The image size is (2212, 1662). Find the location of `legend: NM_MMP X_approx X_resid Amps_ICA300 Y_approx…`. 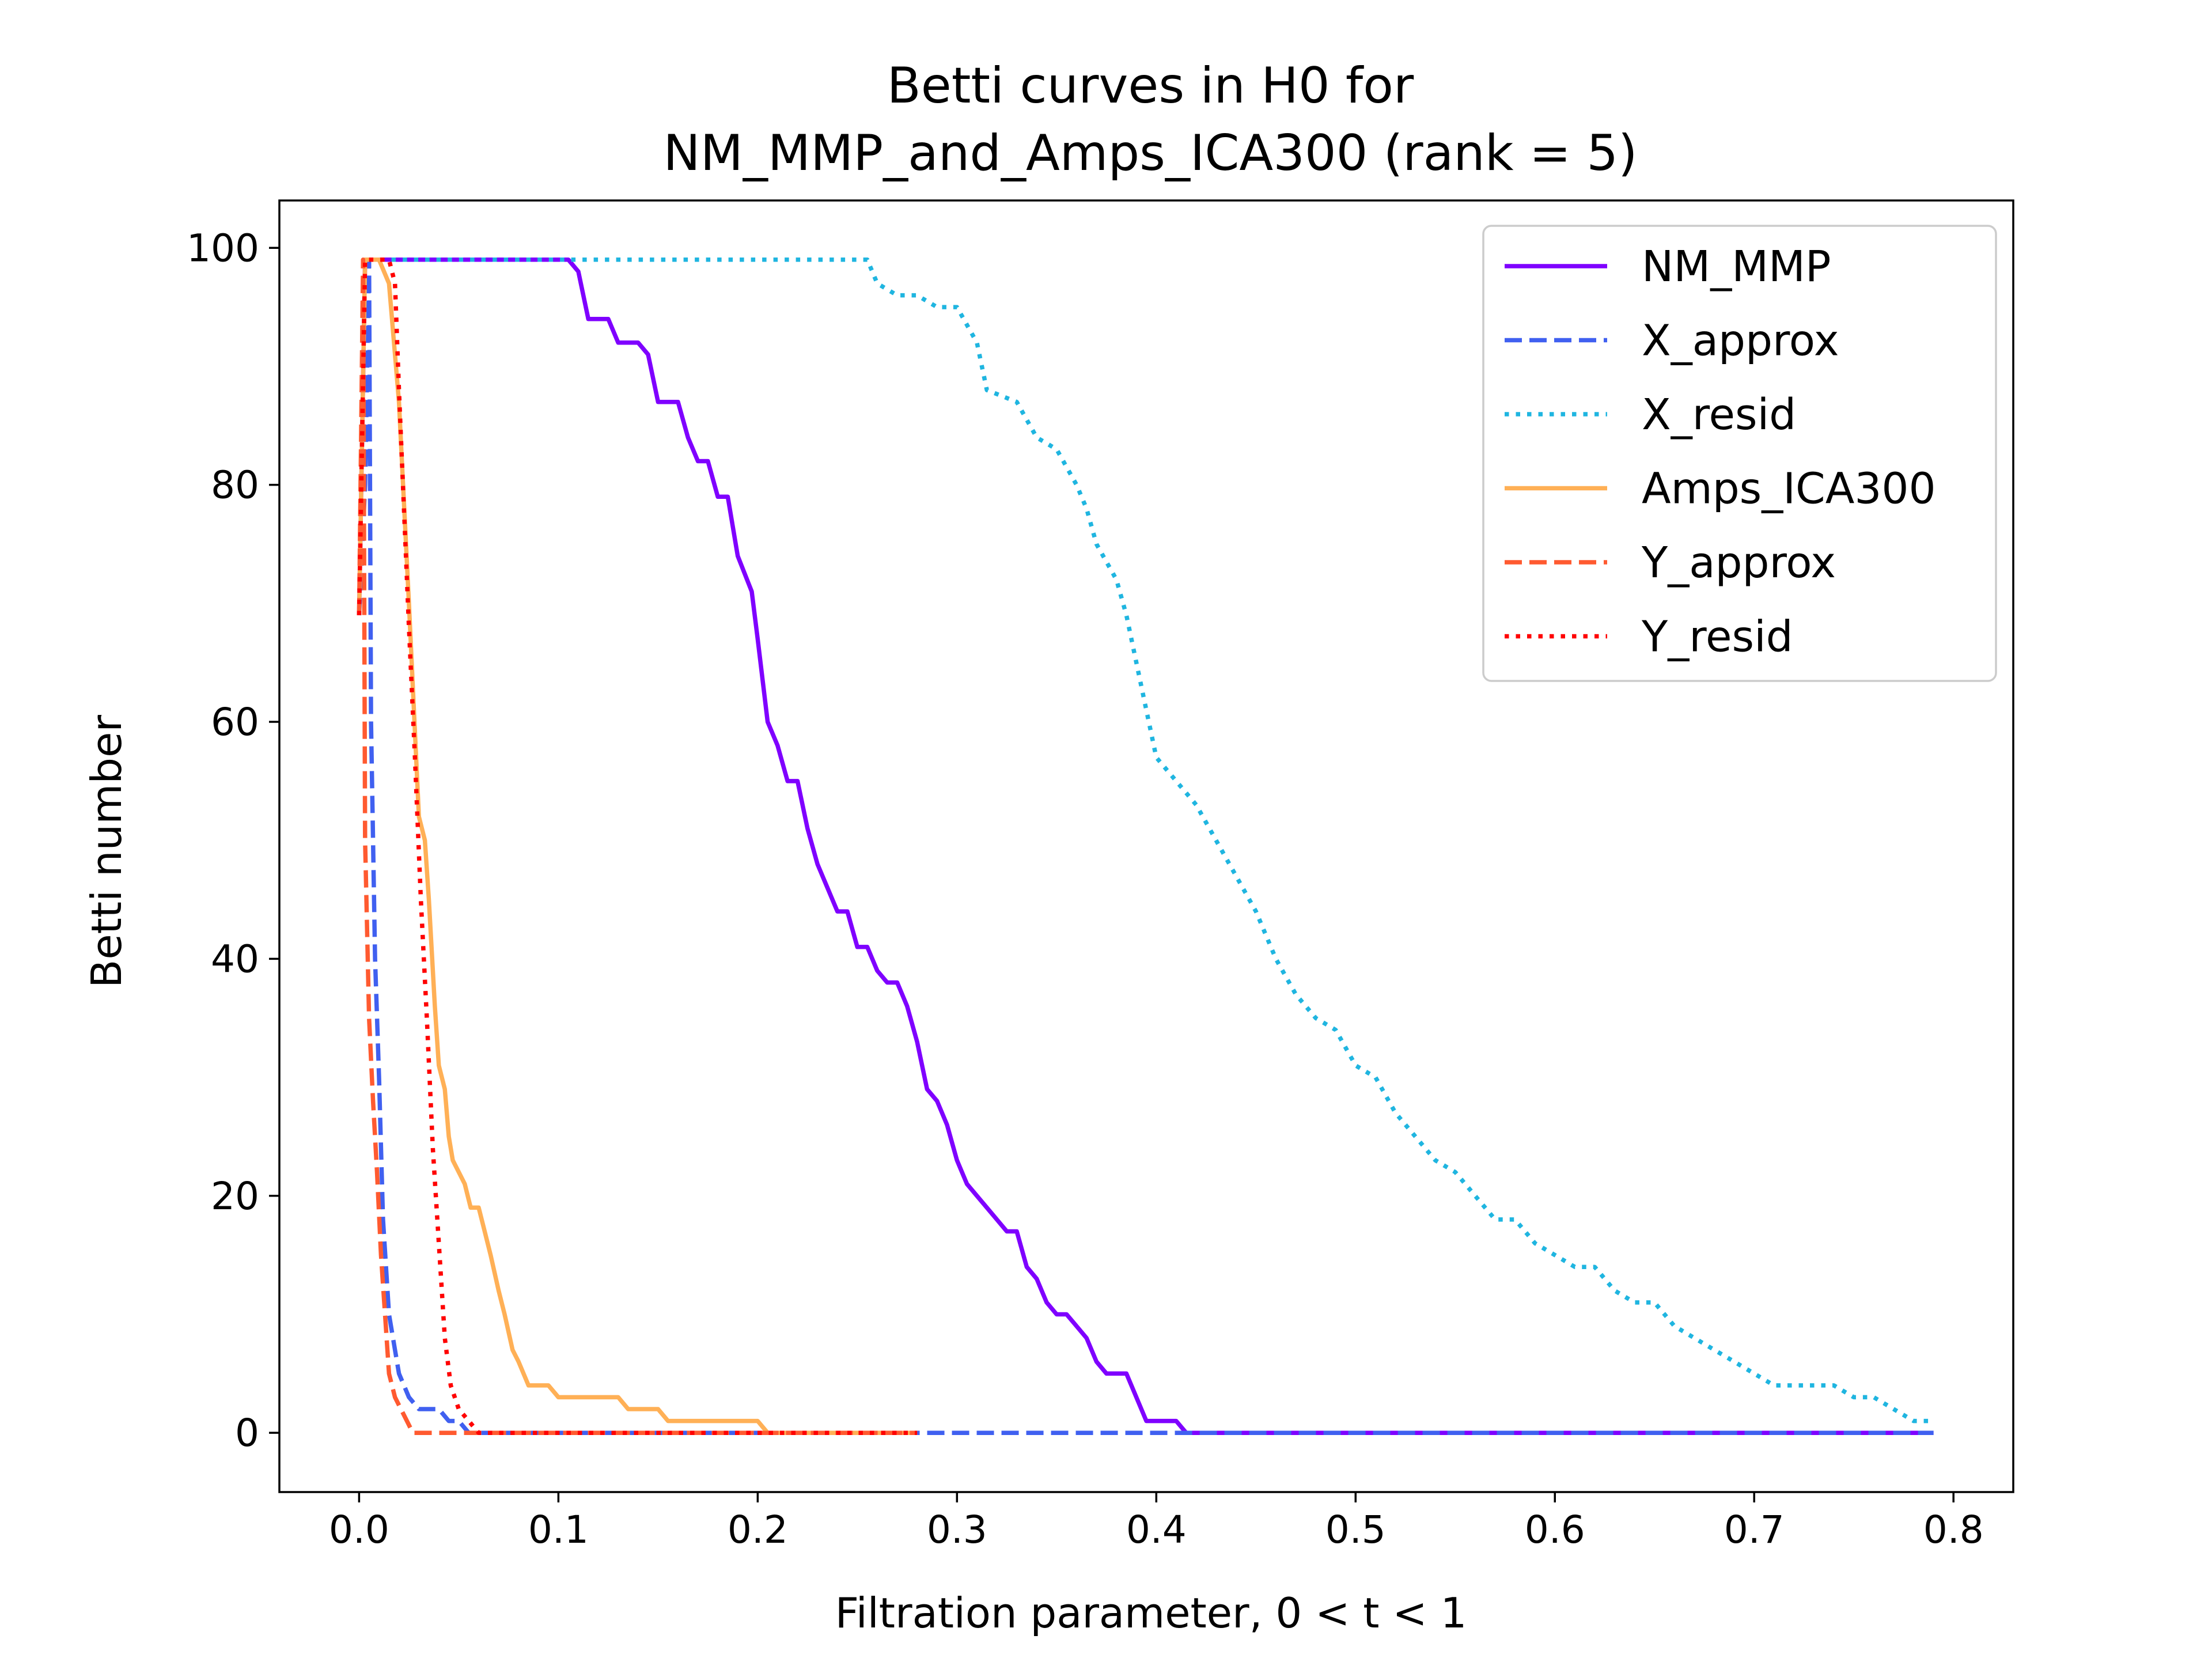

legend: NM_MMP X_approx X_resid Amps_ICA300 Y_approx… is located at coordinates (1739, 454).